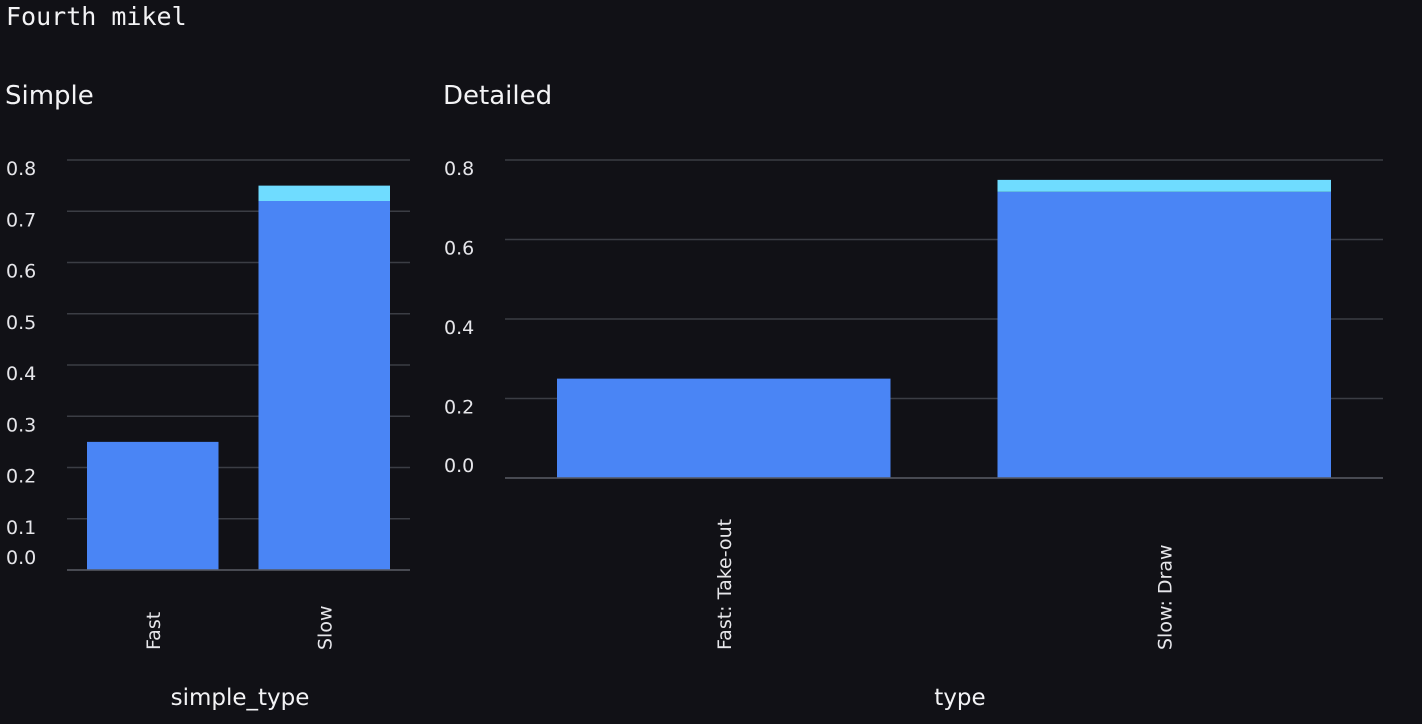  What do you see at coordinates (21, 374) in the screenshot?
I see `simple-y-tick-label: 0.4` at bounding box center [21, 374].